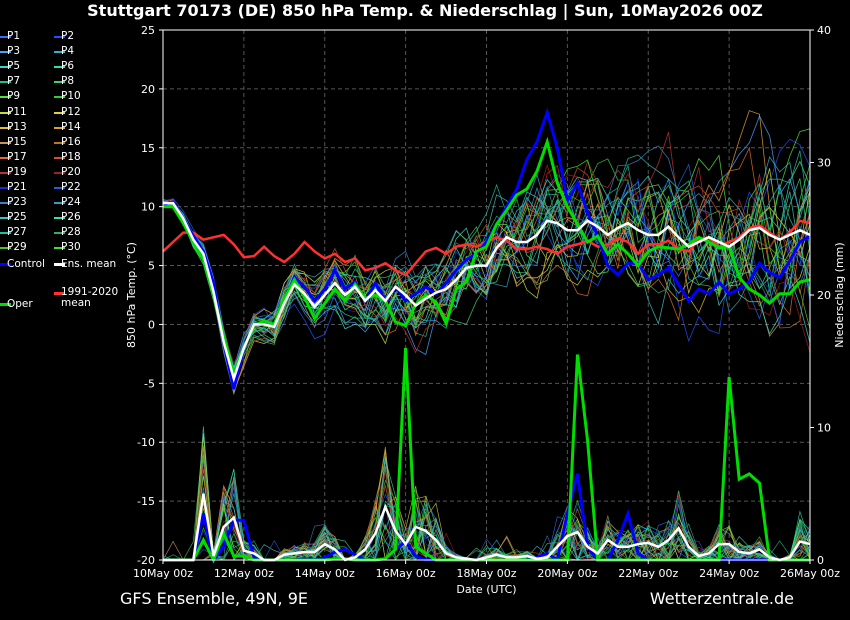 This screenshot has width=850, height=620. What do you see at coordinates (90, 297) in the screenshot?
I see `legend-label: 1991-2020 mean` at bounding box center [90, 297].